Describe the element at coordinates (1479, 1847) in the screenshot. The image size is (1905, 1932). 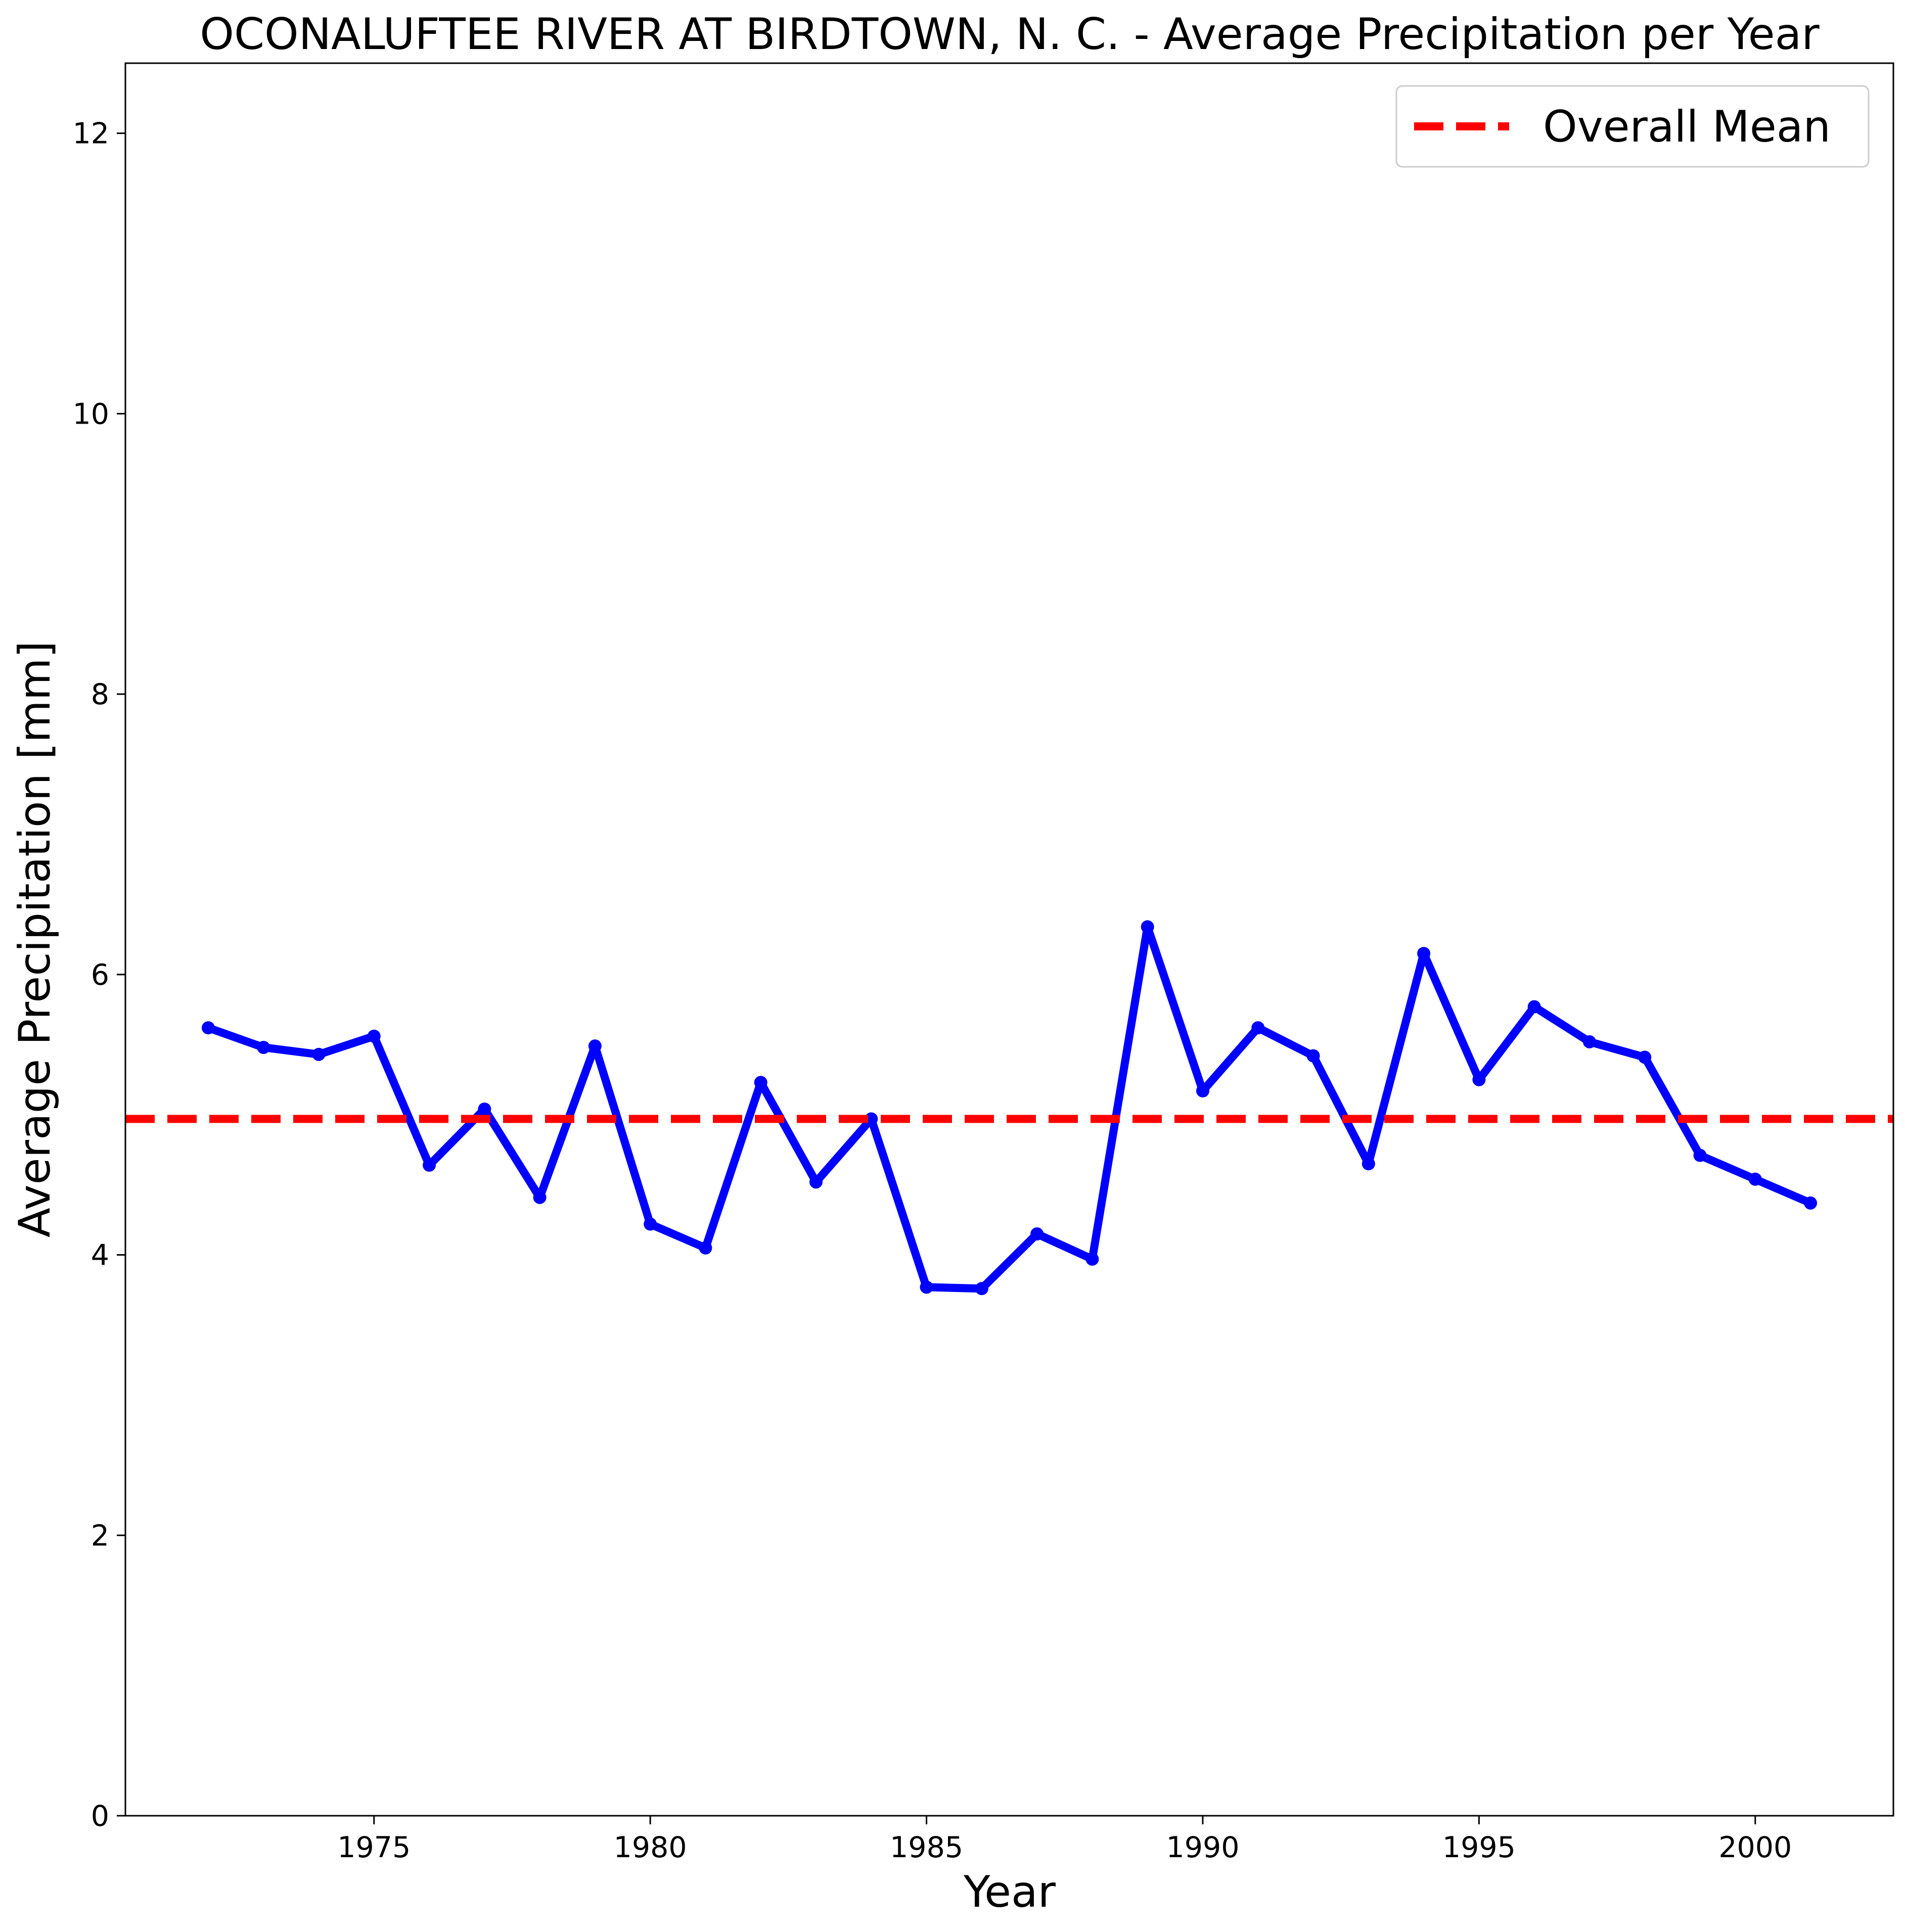
I see `x-tick-label: 1995` at that location.